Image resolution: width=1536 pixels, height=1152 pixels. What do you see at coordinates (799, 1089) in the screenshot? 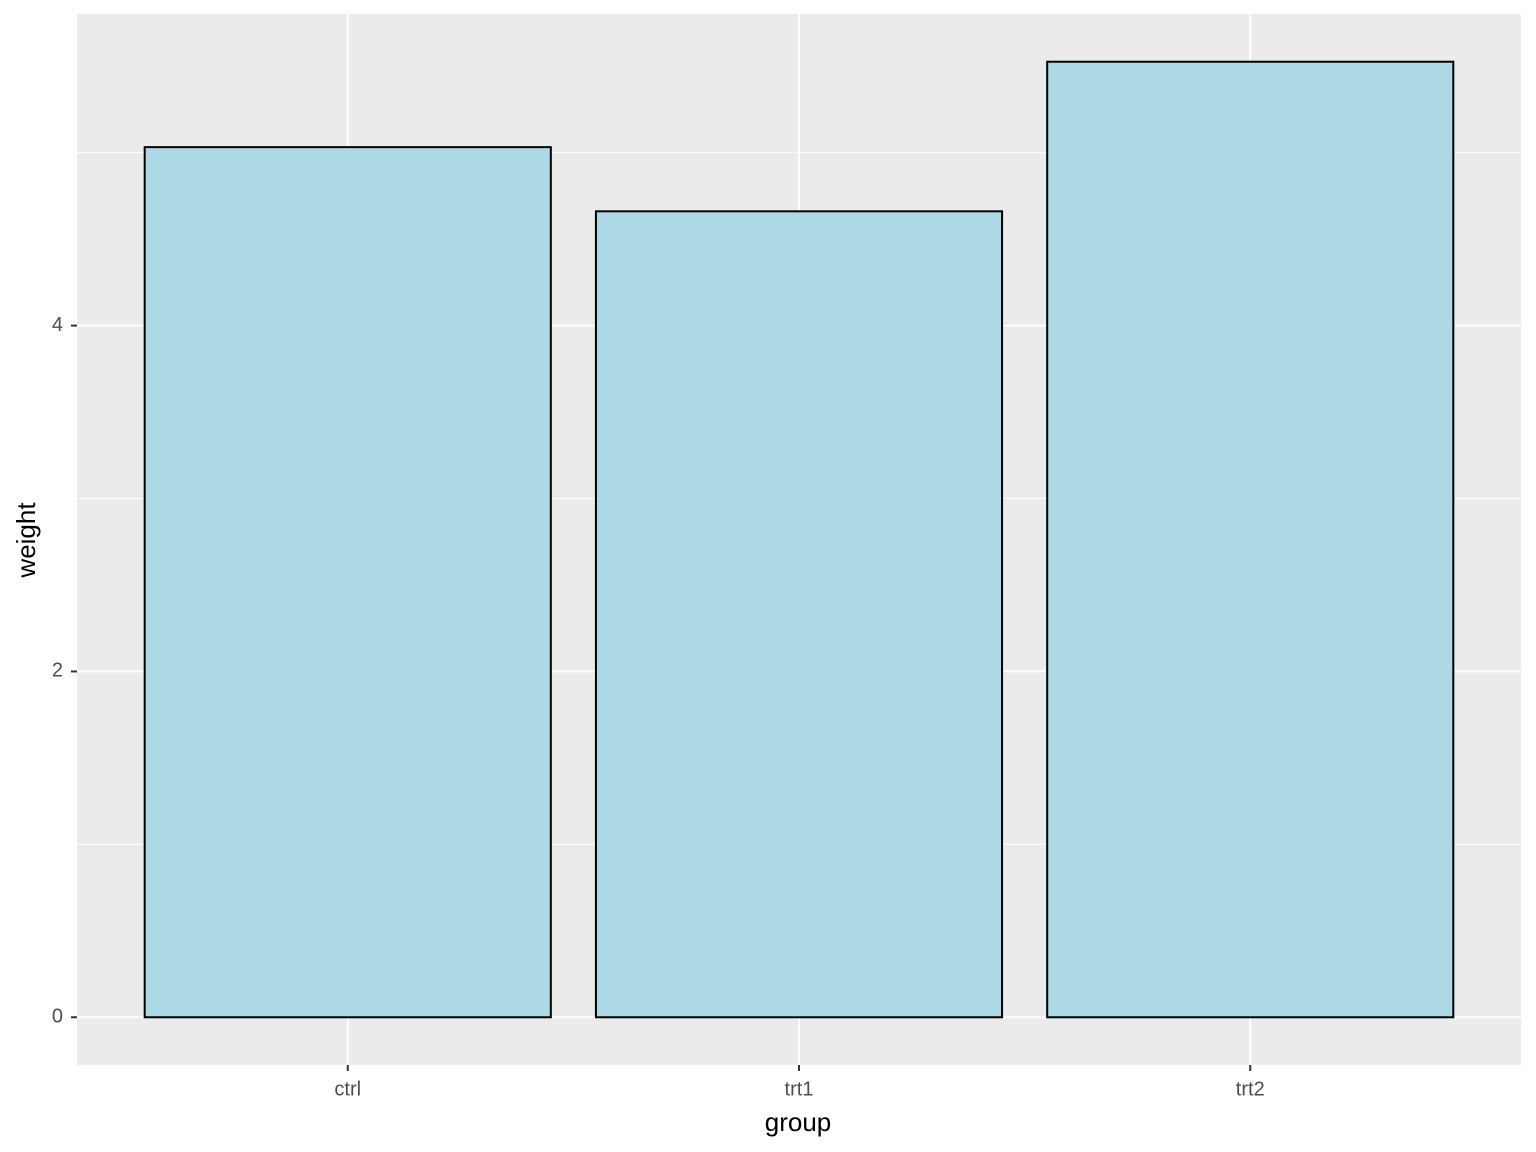
I see `x-tick-label: trt1` at bounding box center [799, 1089].